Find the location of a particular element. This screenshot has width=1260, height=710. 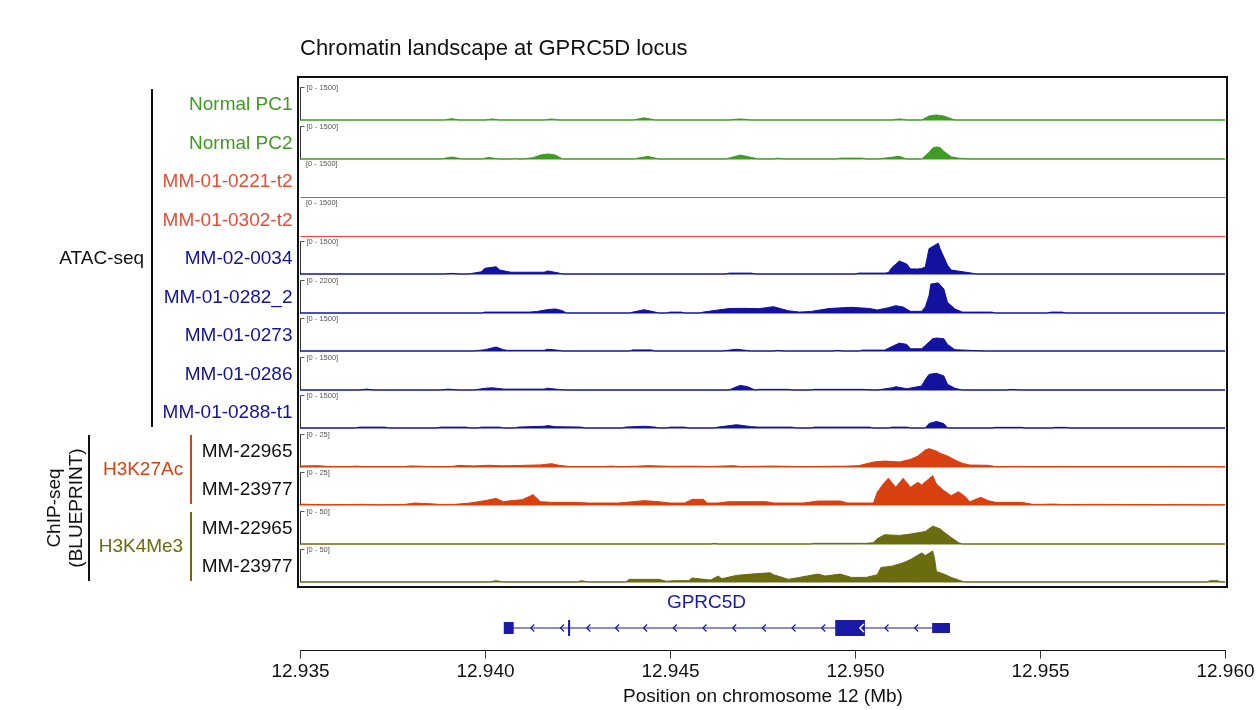

text: ATAC-seq is located at coordinates (102, 257).